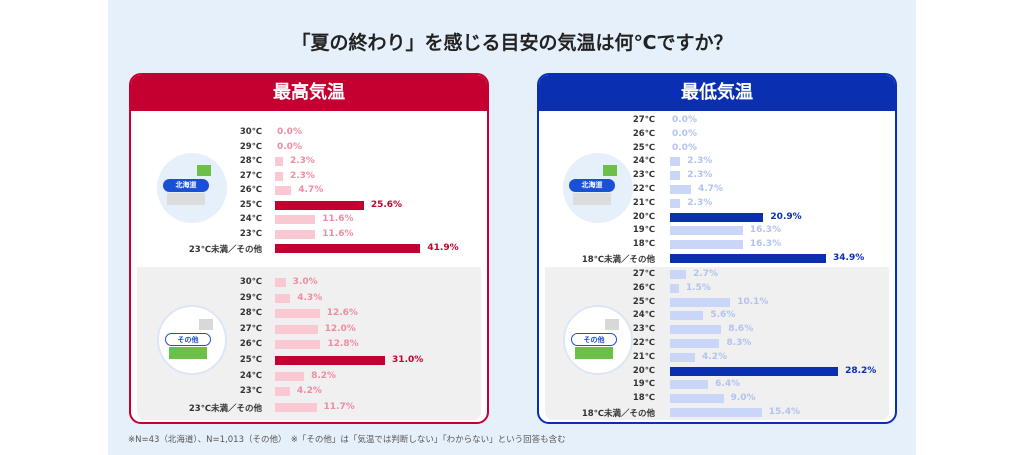 Image resolution: width=1024 pixels, height=455 pixels. What do you see at coordinates (188, 339) in the screenshot?
I see `region-badge: その他` at bounding box center [188, 339].